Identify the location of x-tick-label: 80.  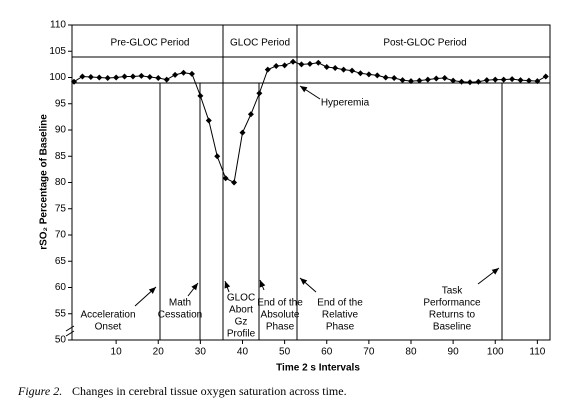
(411, 352).